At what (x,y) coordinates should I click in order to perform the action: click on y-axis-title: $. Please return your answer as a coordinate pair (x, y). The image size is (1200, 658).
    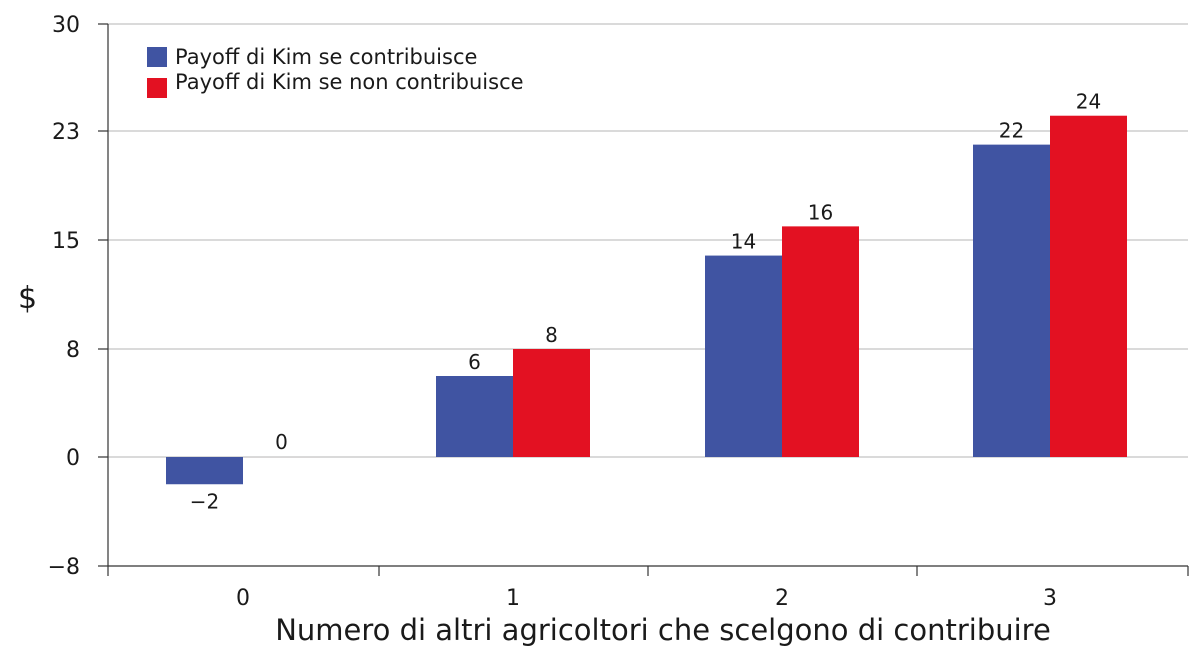
    Looking at the image, I should click on (27, 298).